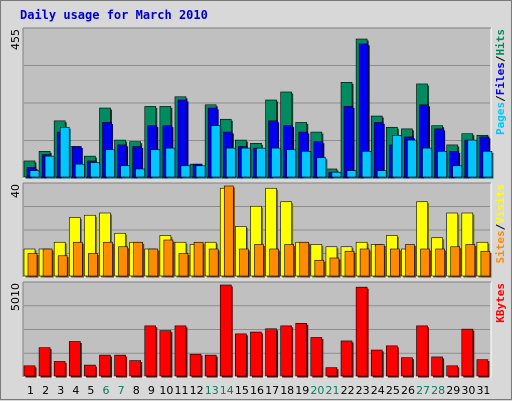 The width and height of the screenshot is (512, 401). Describe the element at coordinates (151, 390) in the screenshot. I see `day-label: 9` at that location.